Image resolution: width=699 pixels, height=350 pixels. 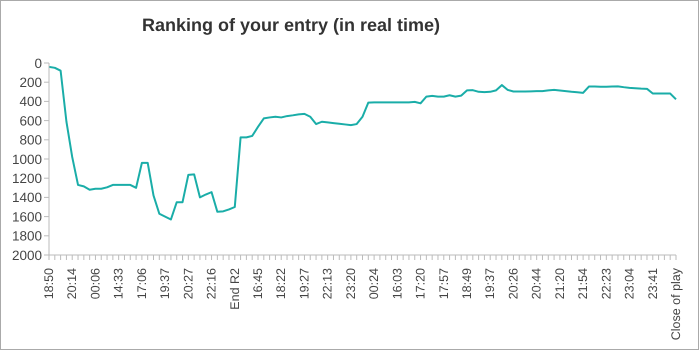 What do you see at coordinates (30, 102) in the screenshot?
I see `y-tick-label: 400` at bounding box center [30, 102].